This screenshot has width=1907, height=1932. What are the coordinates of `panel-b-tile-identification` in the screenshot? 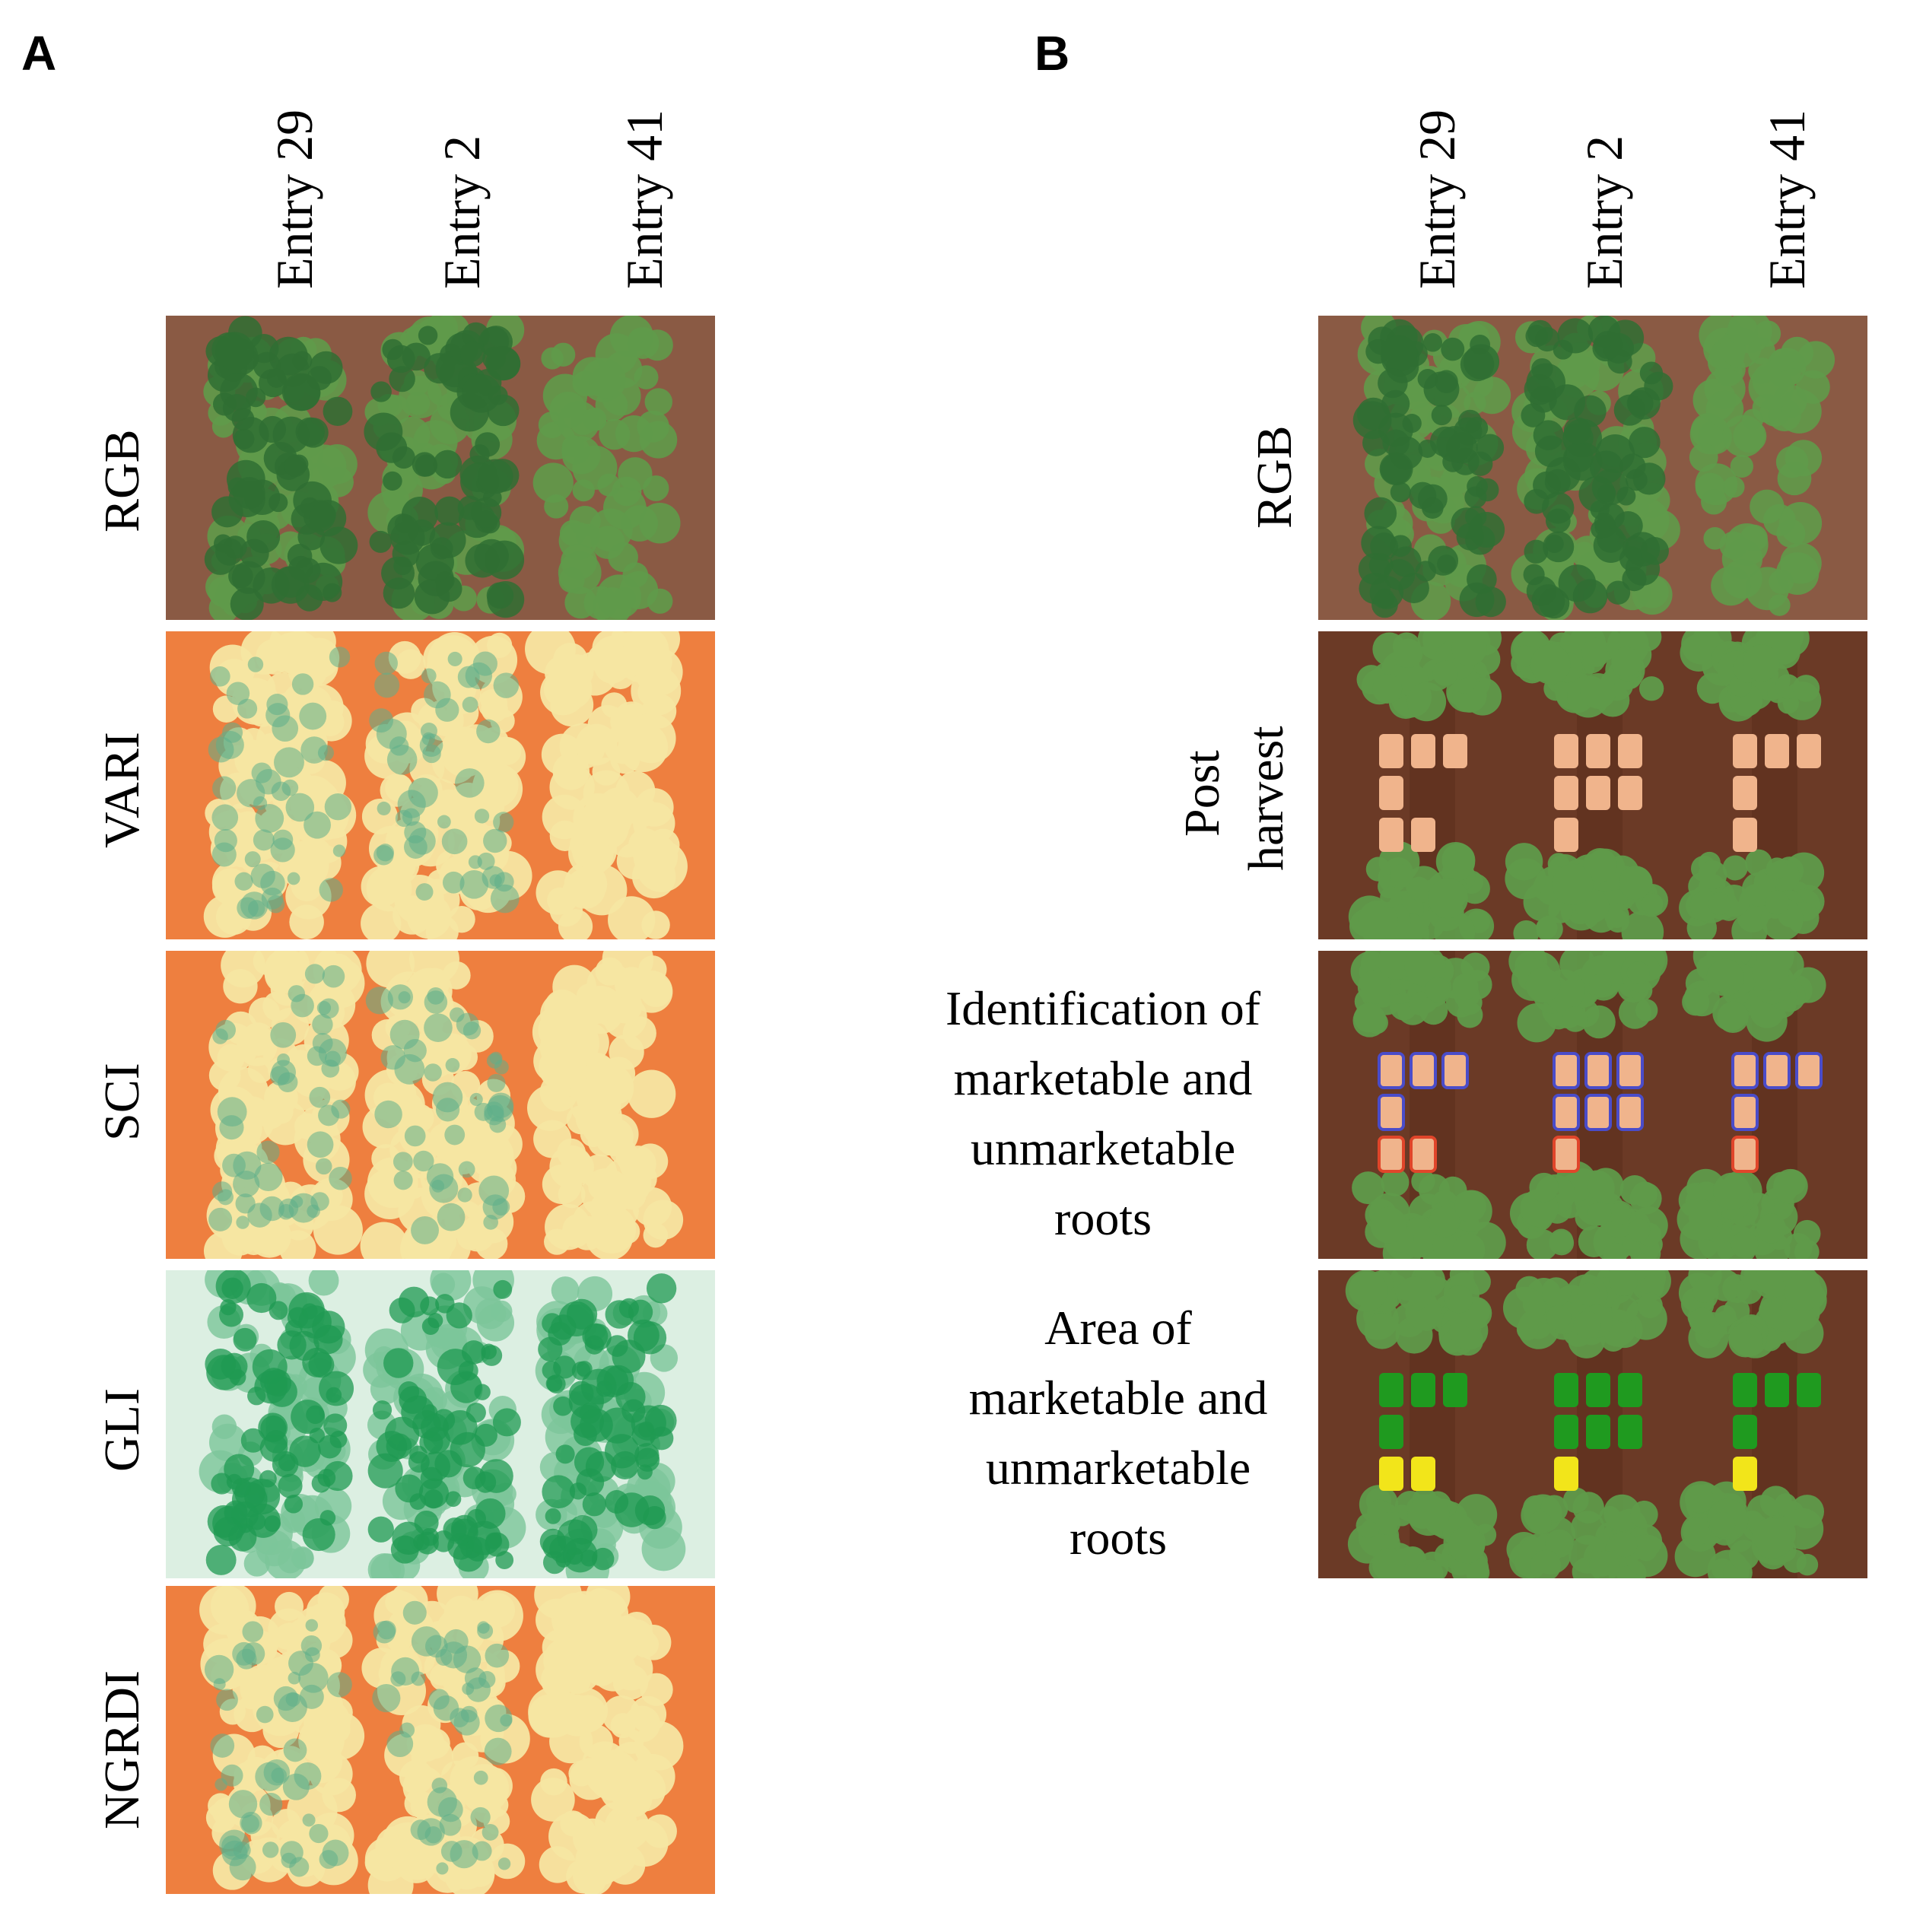 It's located at (1592, 1105).